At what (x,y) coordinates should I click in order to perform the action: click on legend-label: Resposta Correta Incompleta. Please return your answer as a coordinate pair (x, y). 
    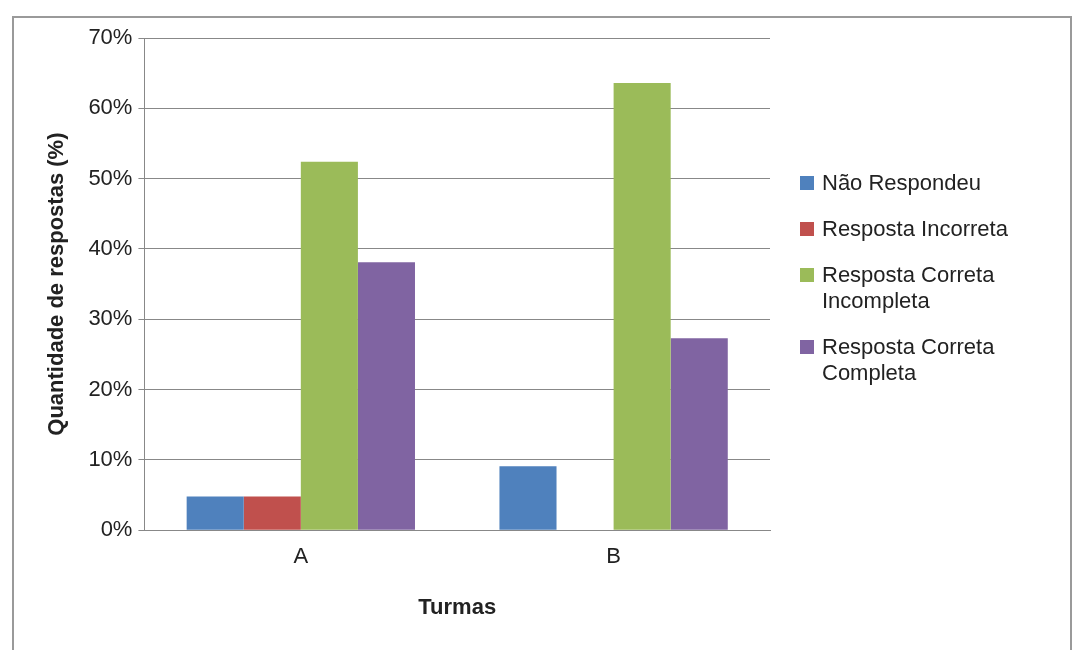
    Looking at the image, I should click on (909, 288).